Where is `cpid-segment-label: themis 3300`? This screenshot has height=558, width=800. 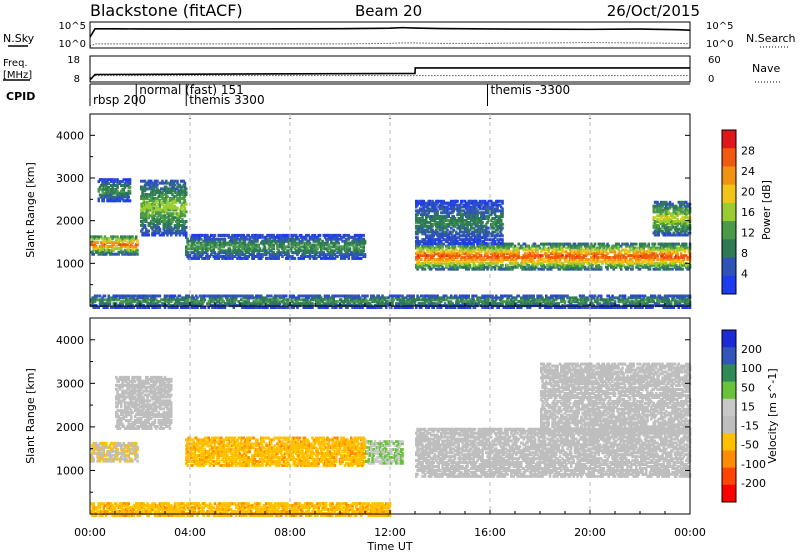 cpid-segment-label: themis 3300 is located at coordinates (226, 100).